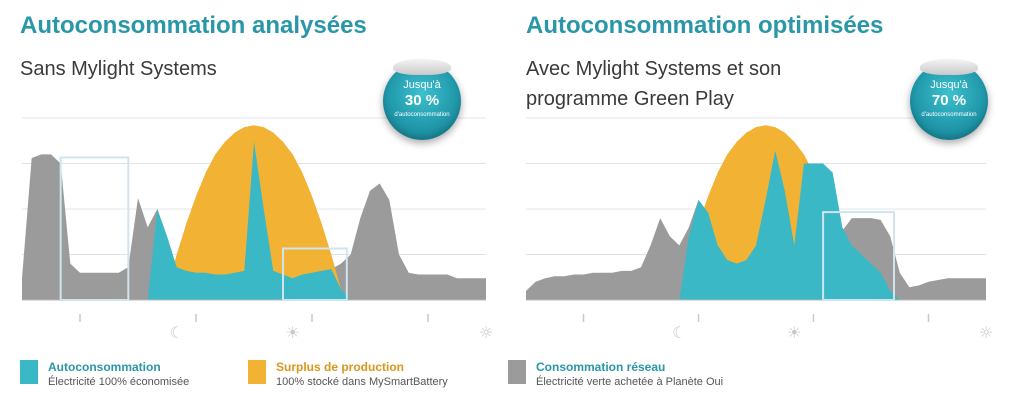 This screenshot has height=406, width=1024. What do you see at coordinates (193, 25) in the screenshot?
I see `panel-title: Autoconsommation analysées` at bounding box center [193, 25].